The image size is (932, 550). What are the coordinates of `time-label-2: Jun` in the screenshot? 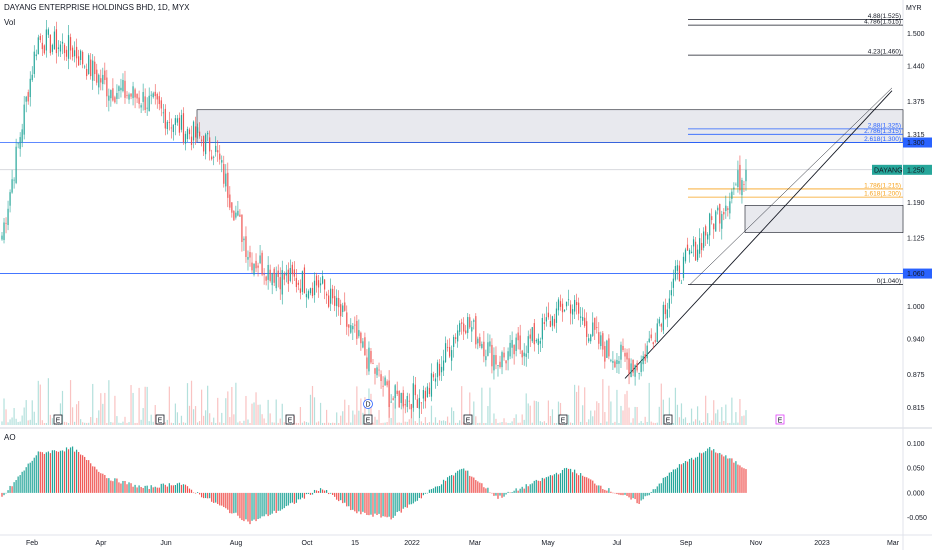 It's located at (165, 543).